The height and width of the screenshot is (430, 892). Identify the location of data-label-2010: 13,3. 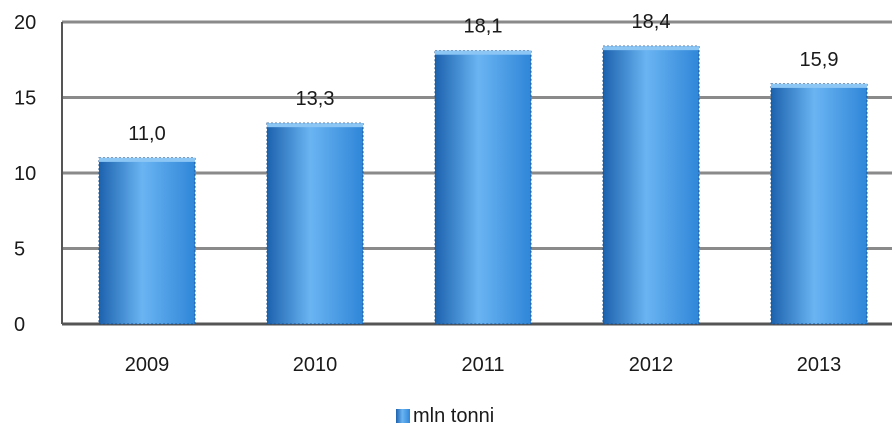
(315, 99).